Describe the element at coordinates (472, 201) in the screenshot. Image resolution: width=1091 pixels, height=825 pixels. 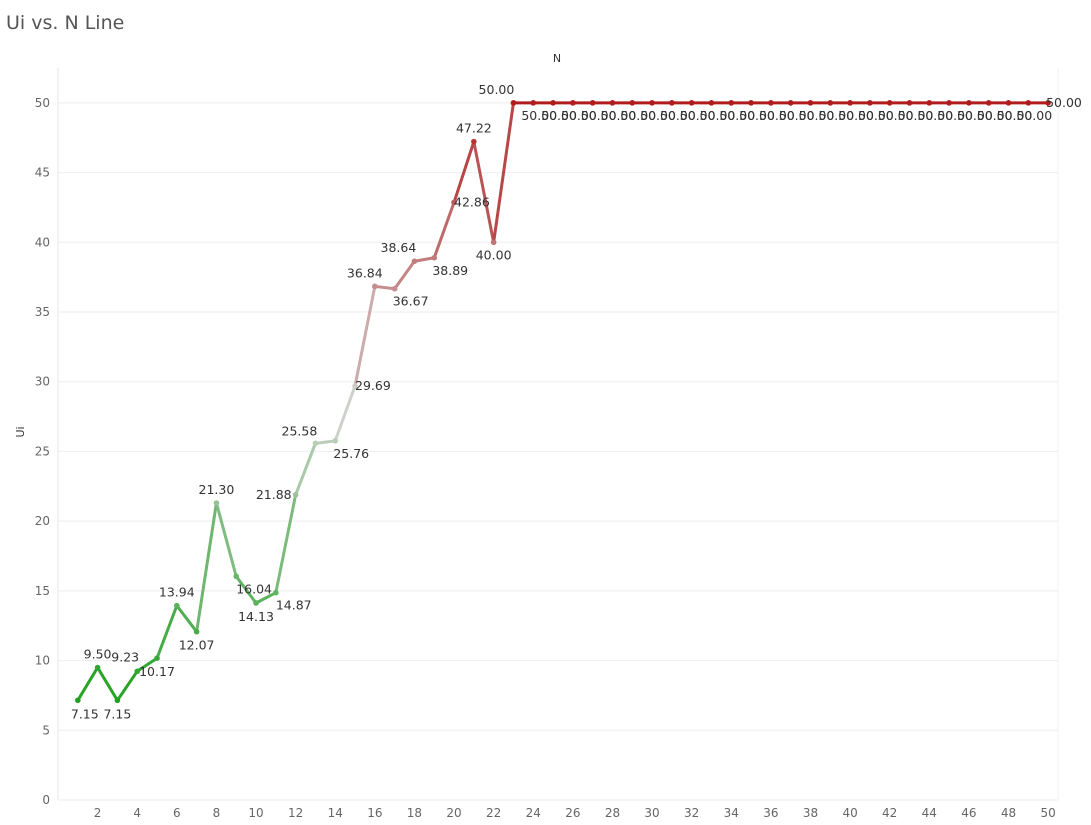
I see `data-label: 42.86` at that location.